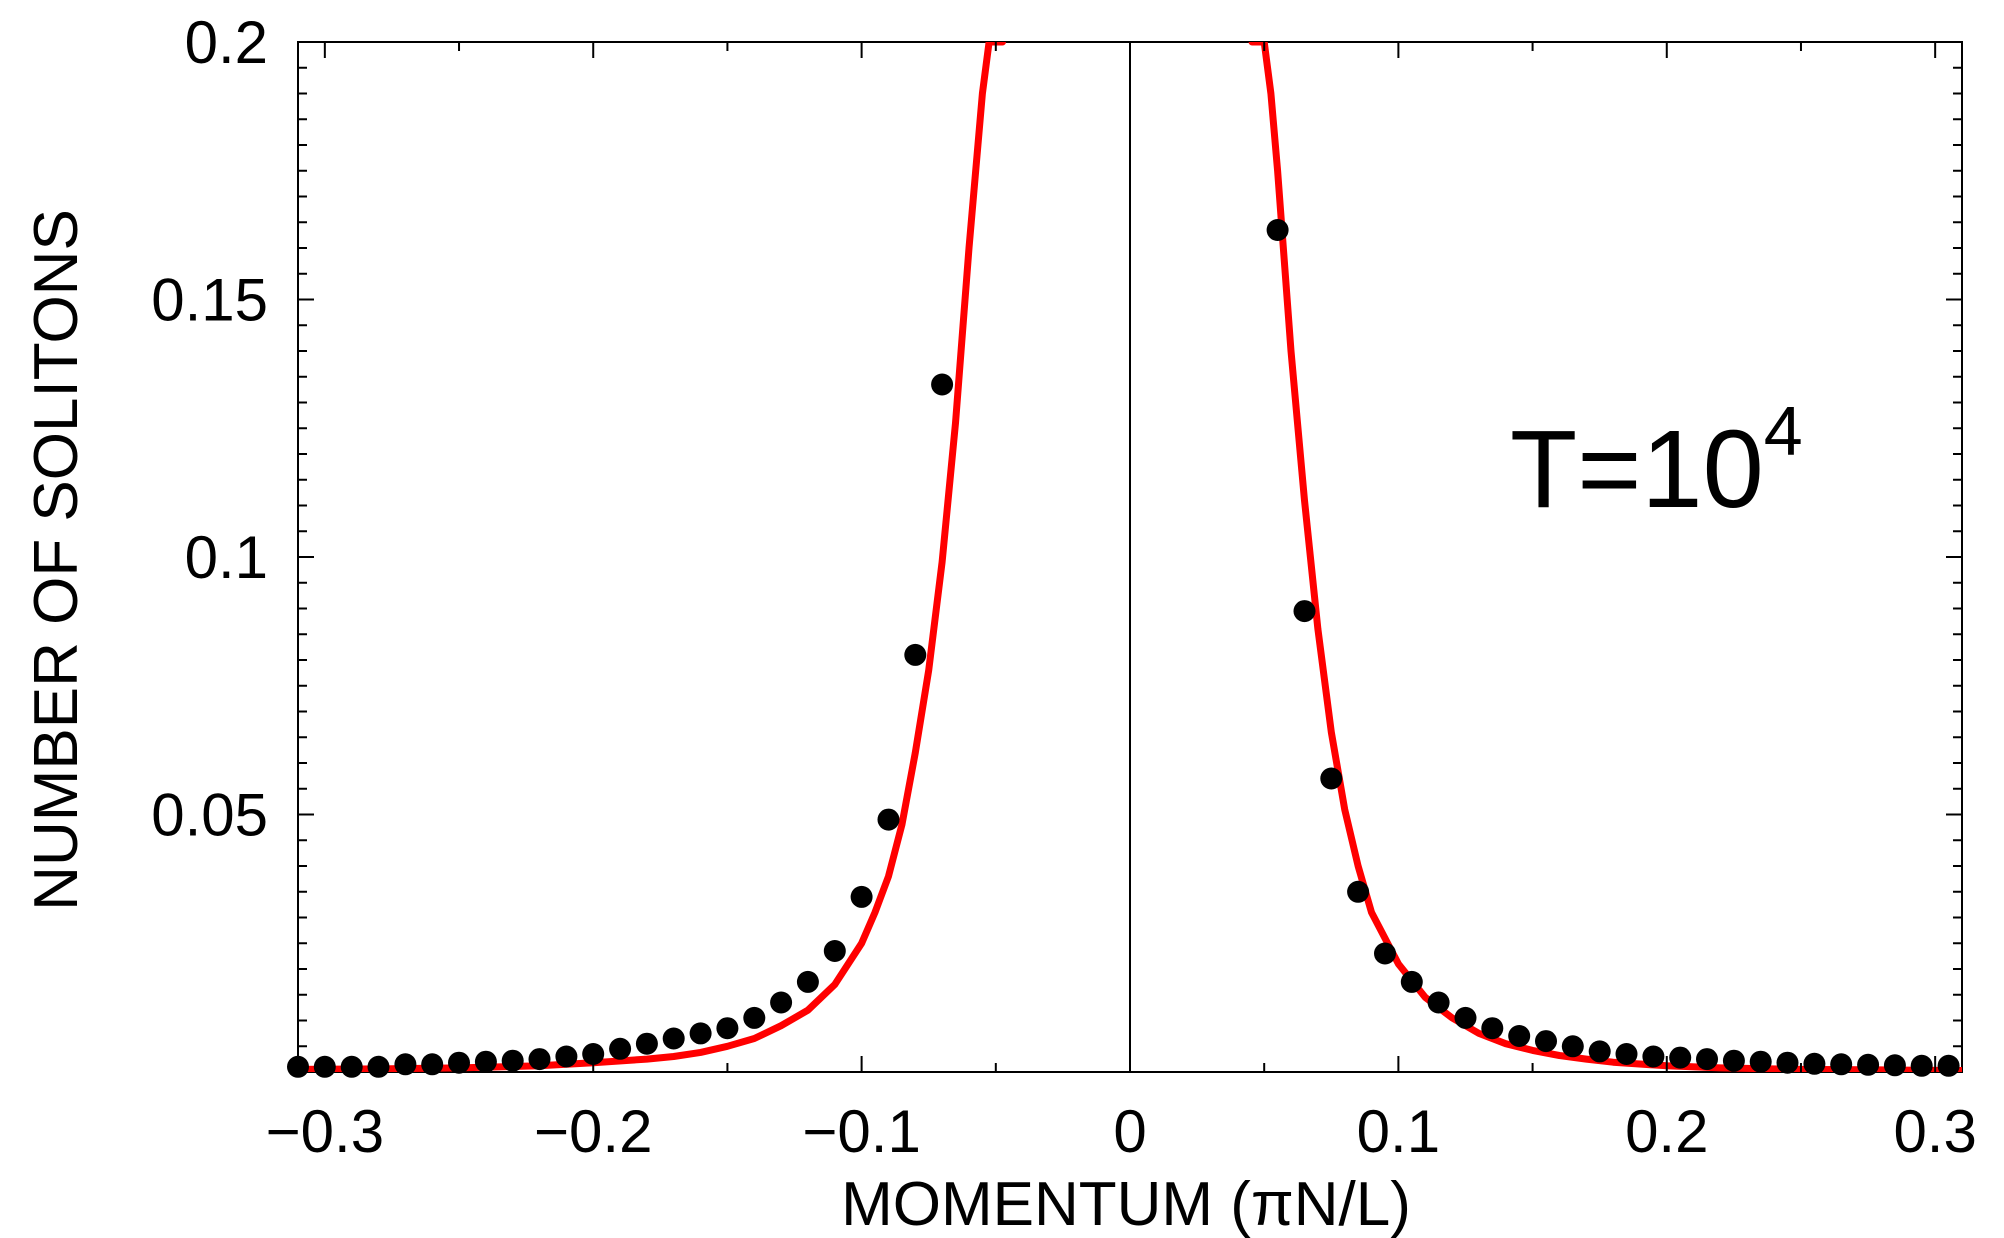 This screenshot has height=1238, width=2004. Describe the element at coordinates (56, 560) in the screenshot. I see `y-axis-title: NUMBER OF SOLITONS` at that location.